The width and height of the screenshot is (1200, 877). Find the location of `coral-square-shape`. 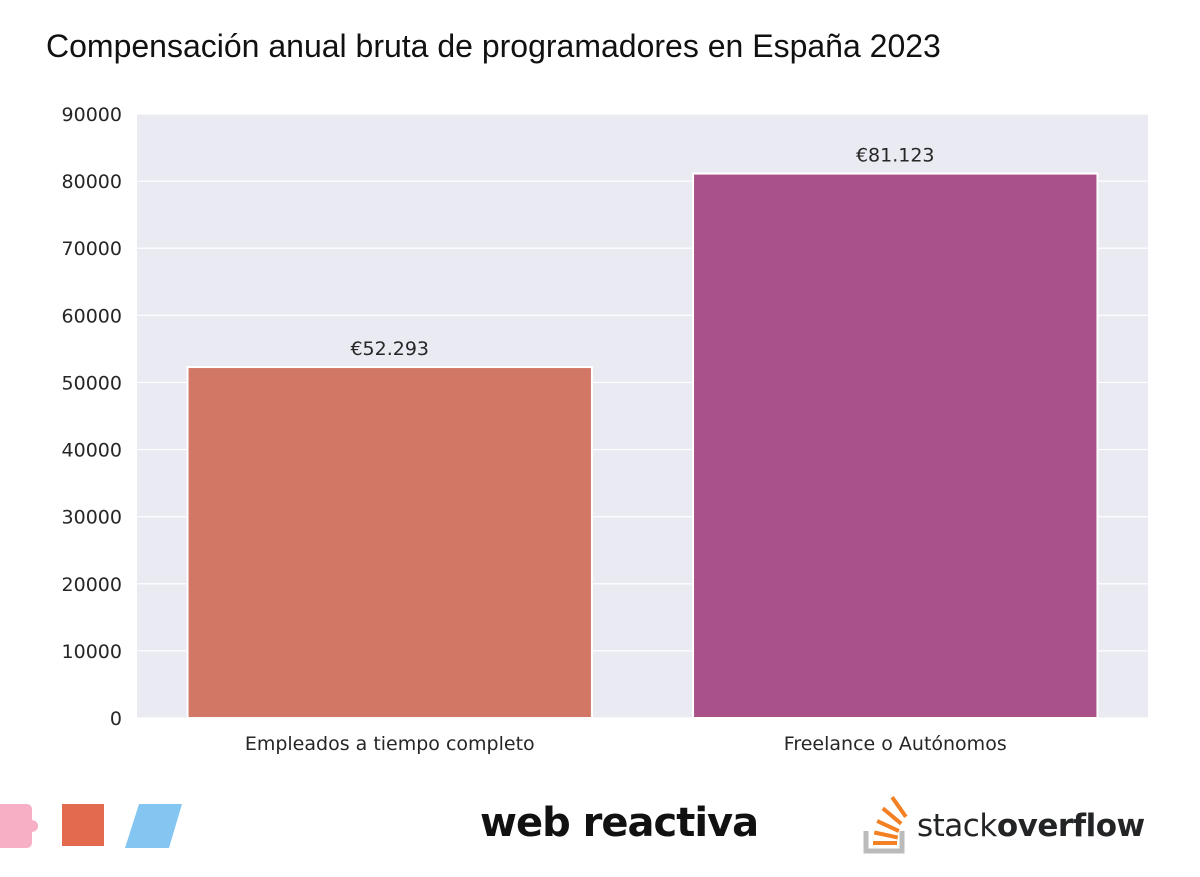

coral-square-shape is located at coordinates (83, 825).